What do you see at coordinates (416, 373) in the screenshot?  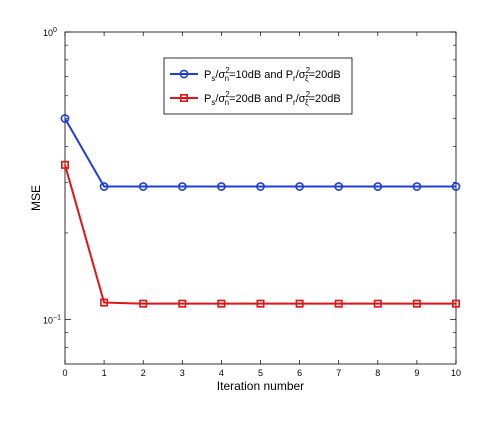 I see `x-tick-label: 9` at bounding box center [416, 373].